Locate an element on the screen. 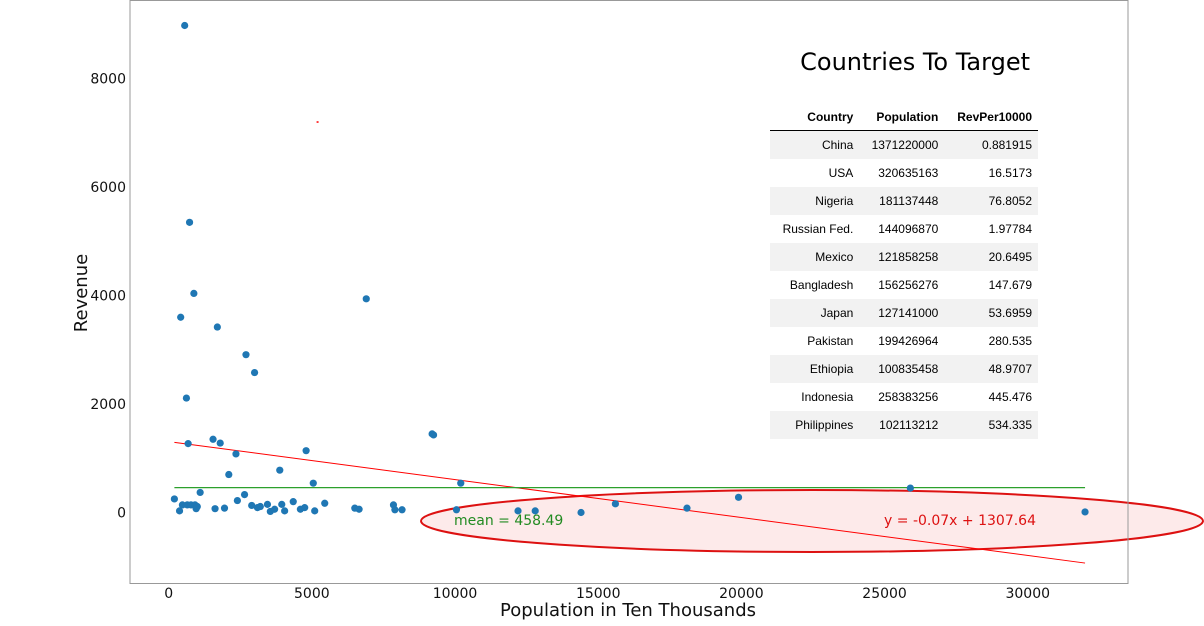 Image resolution: width=1204 pixels, height=626 pixels. table-cell: China is located at coordinates (815, 144).